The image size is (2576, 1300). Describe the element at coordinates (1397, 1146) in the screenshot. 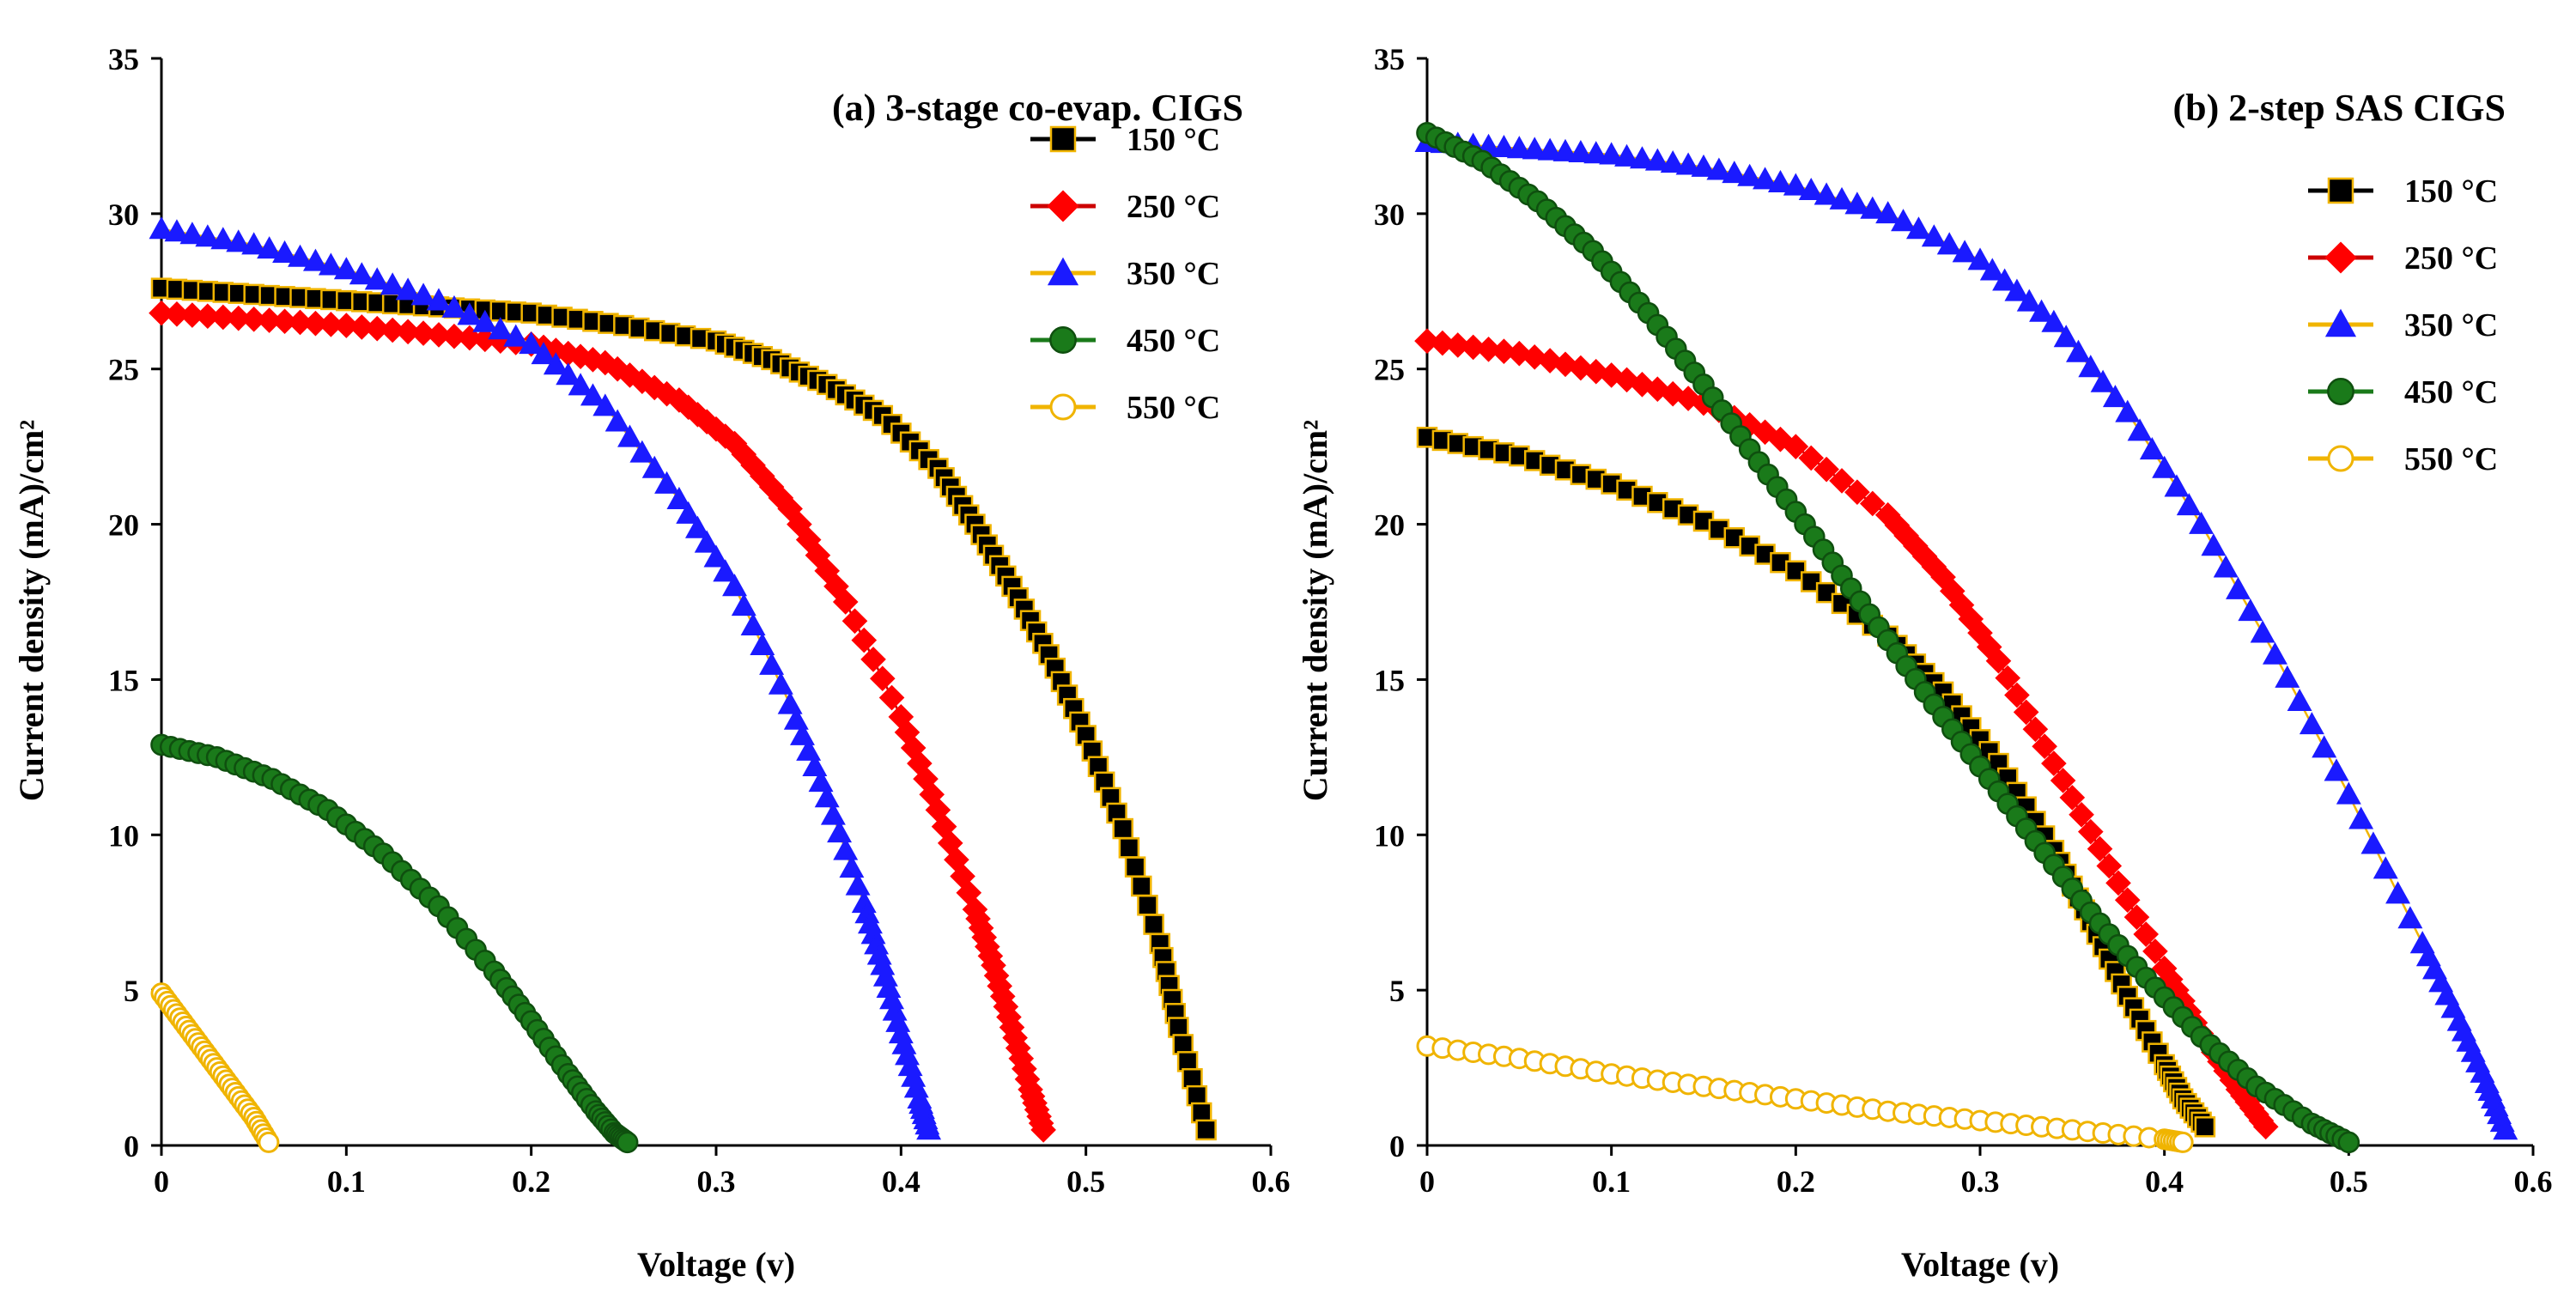

I see `y-tick-label: 0` at that location.